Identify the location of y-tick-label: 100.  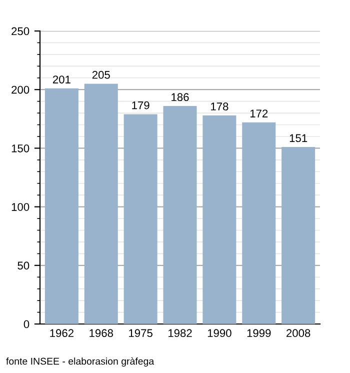
(21, 207).